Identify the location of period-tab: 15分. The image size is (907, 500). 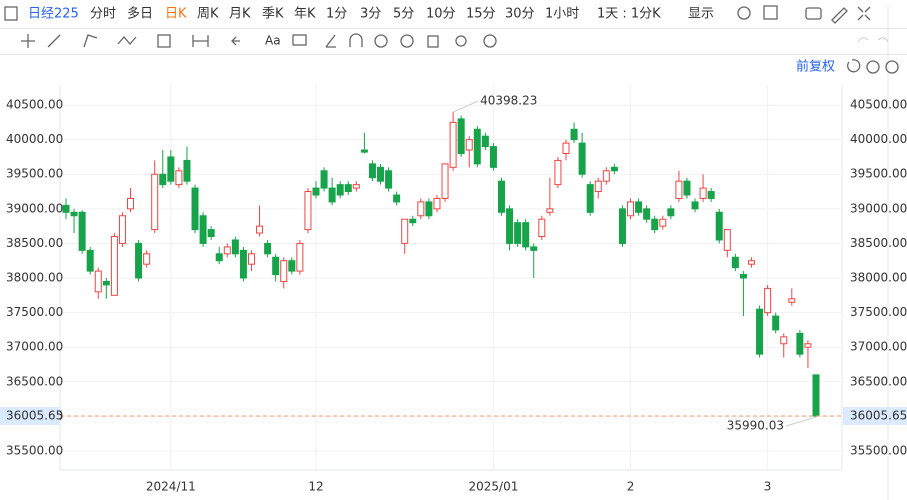
(481, 14).